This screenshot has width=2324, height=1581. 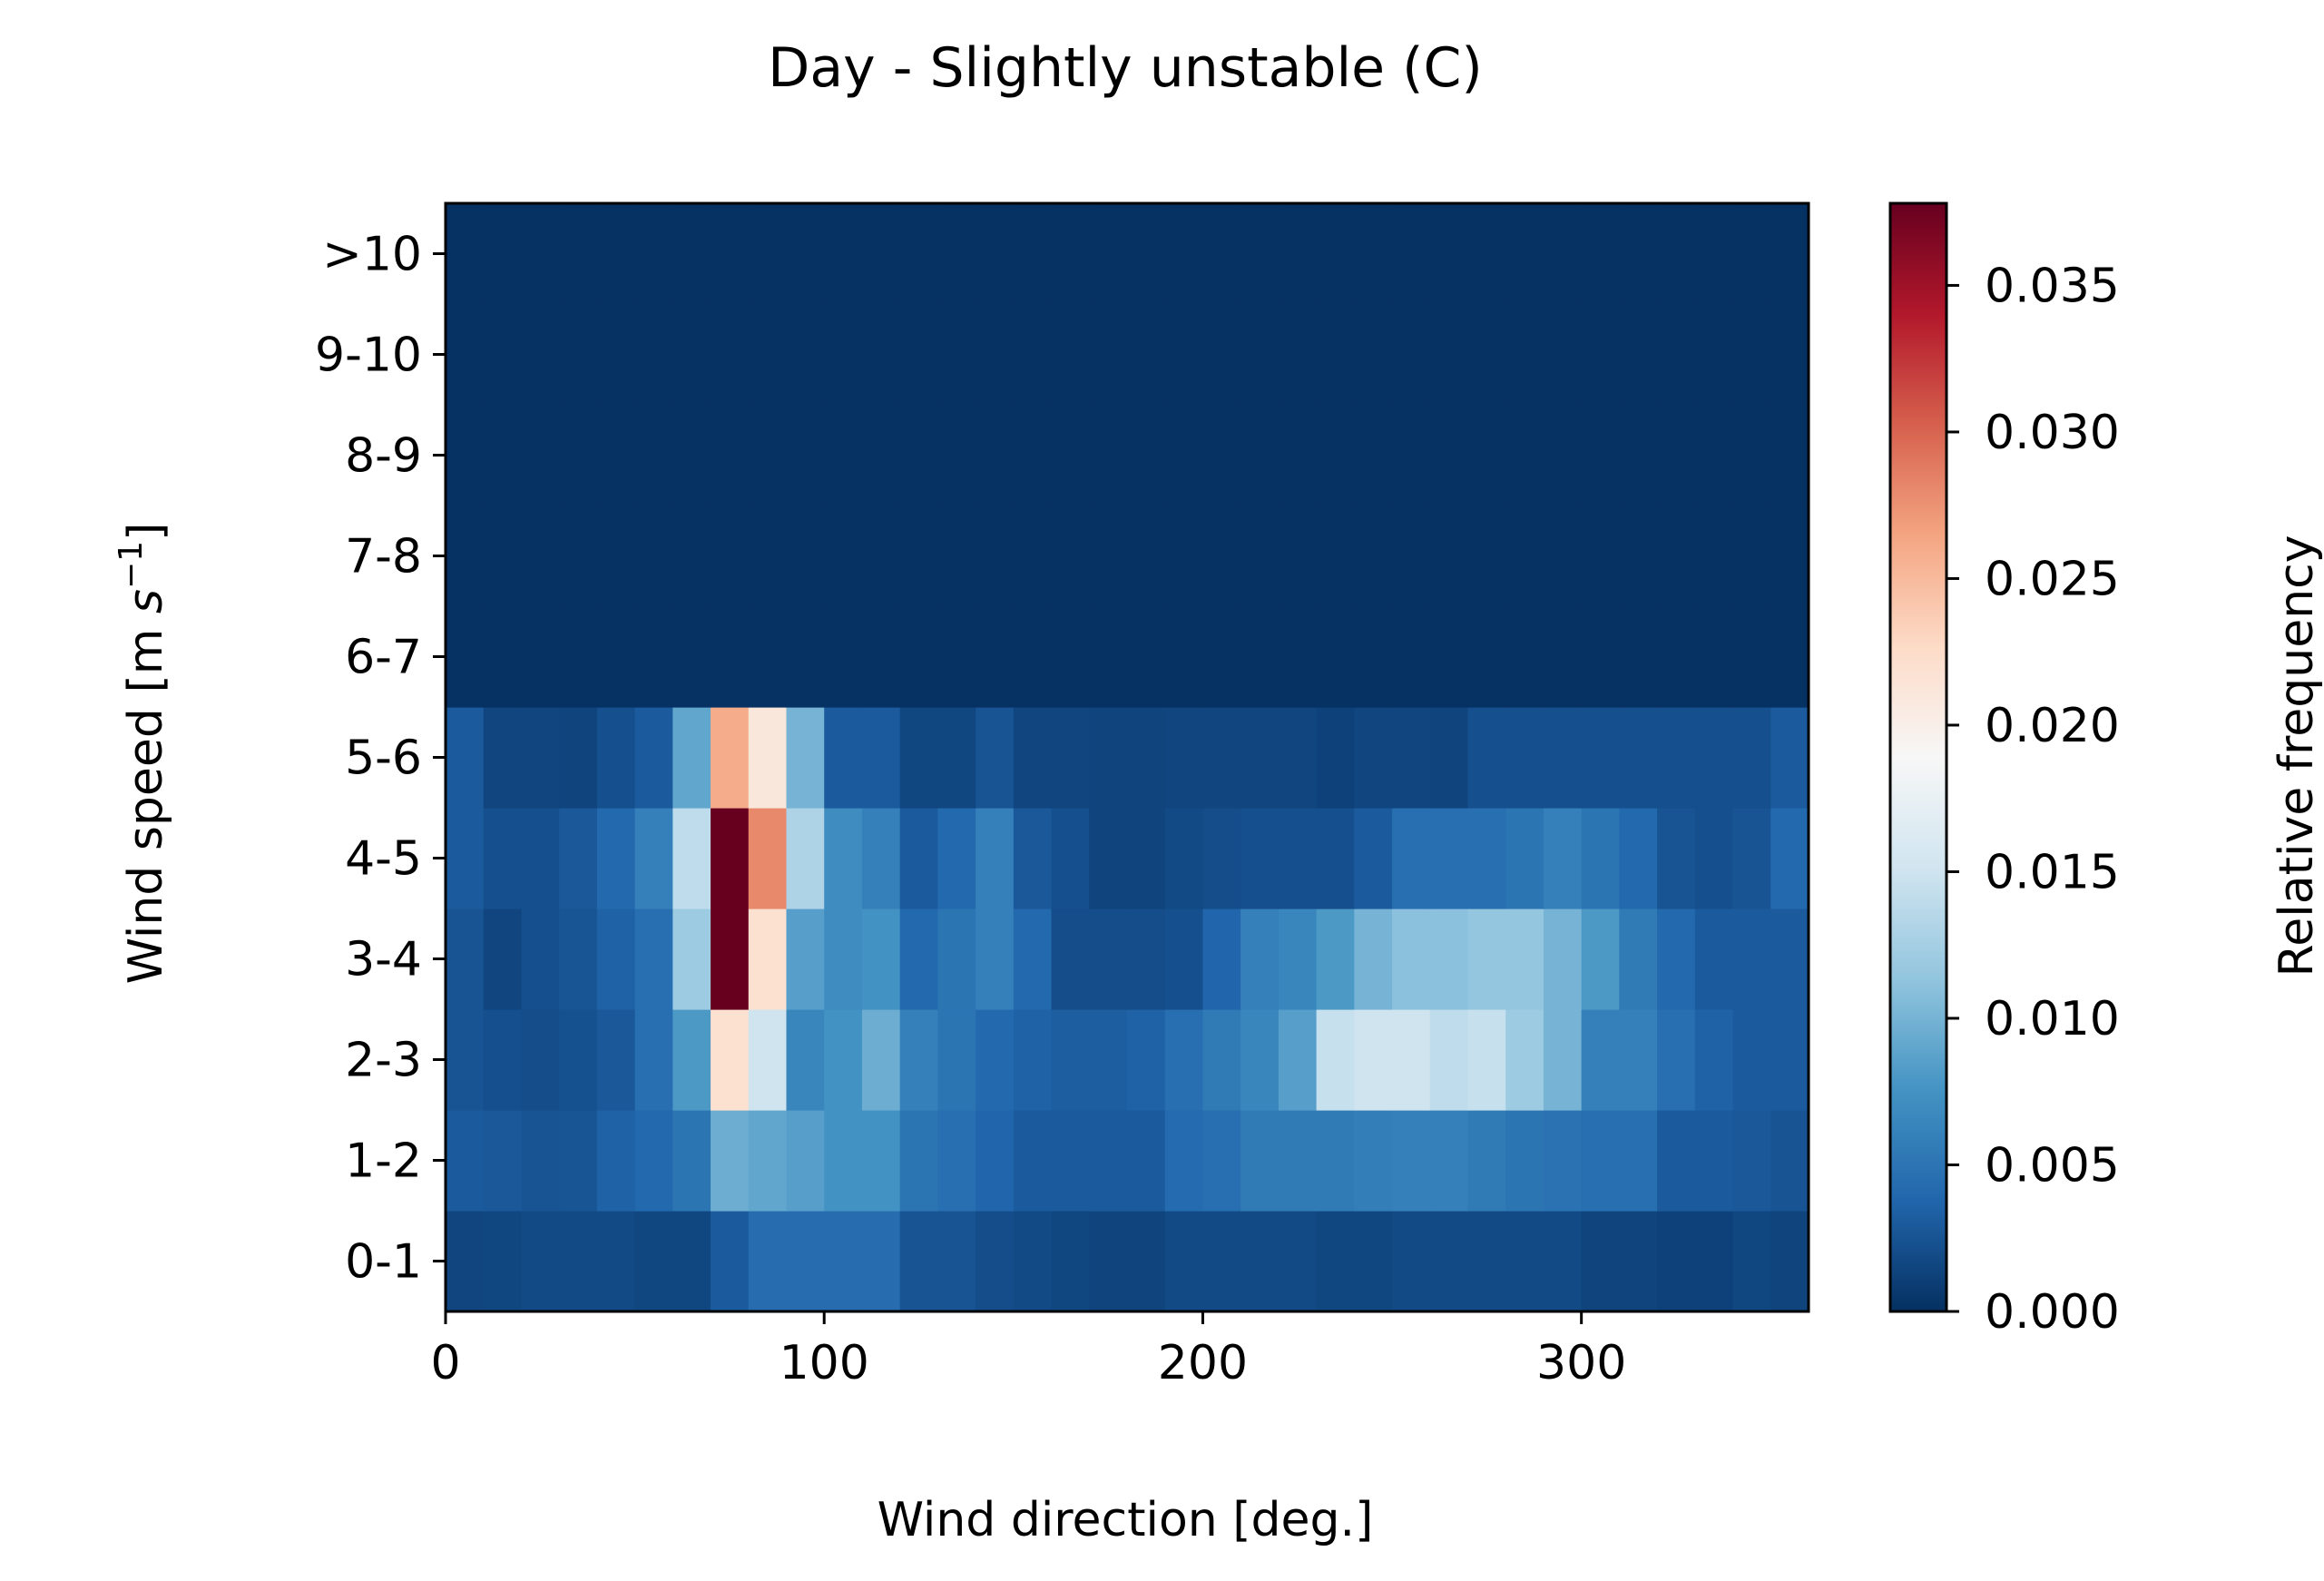 What do you see at coordinates (383, 759) in the screenshot?
I see `y-tick-label: 5-6` at bounding box center [383, 759].